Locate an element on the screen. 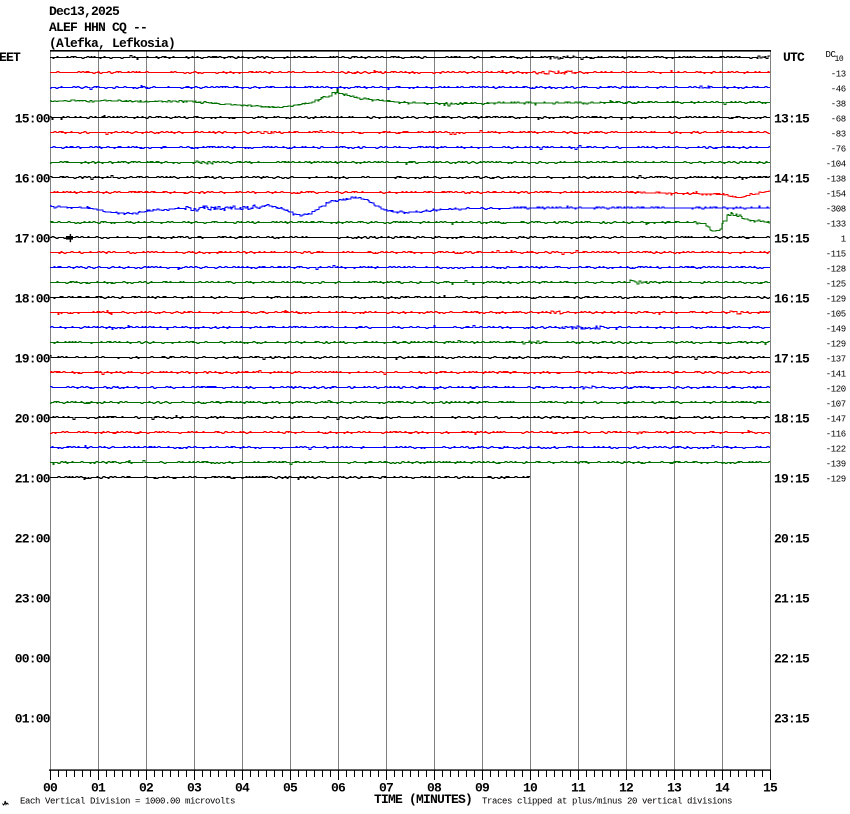 This screenshot has width=850, height=814. svg-text: 07 is located at coordinates (386, 788).